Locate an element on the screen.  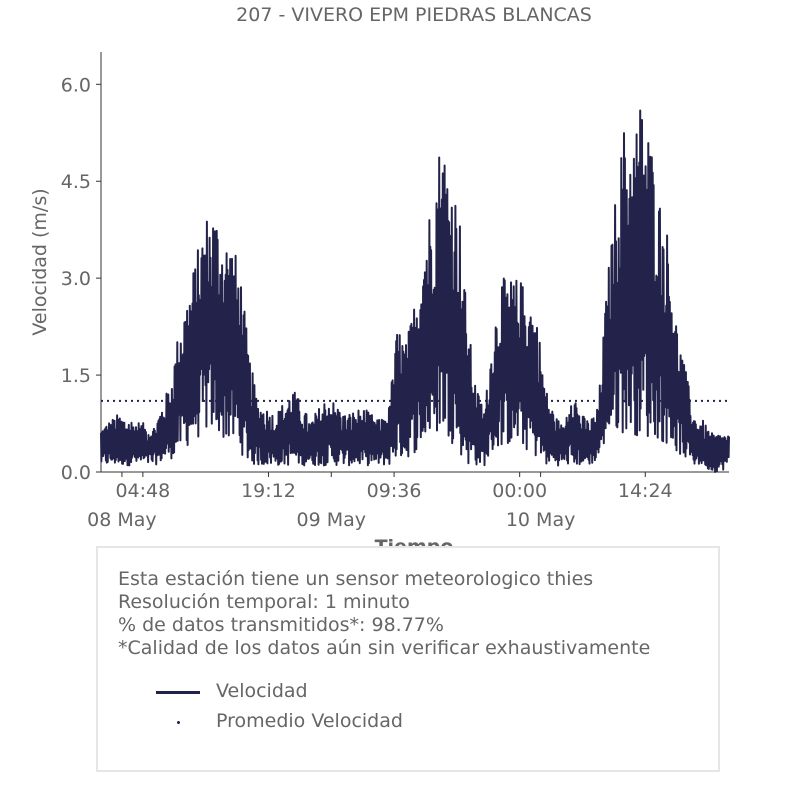
x-tick-label: 09:36 is located at coordinates (394, 491).